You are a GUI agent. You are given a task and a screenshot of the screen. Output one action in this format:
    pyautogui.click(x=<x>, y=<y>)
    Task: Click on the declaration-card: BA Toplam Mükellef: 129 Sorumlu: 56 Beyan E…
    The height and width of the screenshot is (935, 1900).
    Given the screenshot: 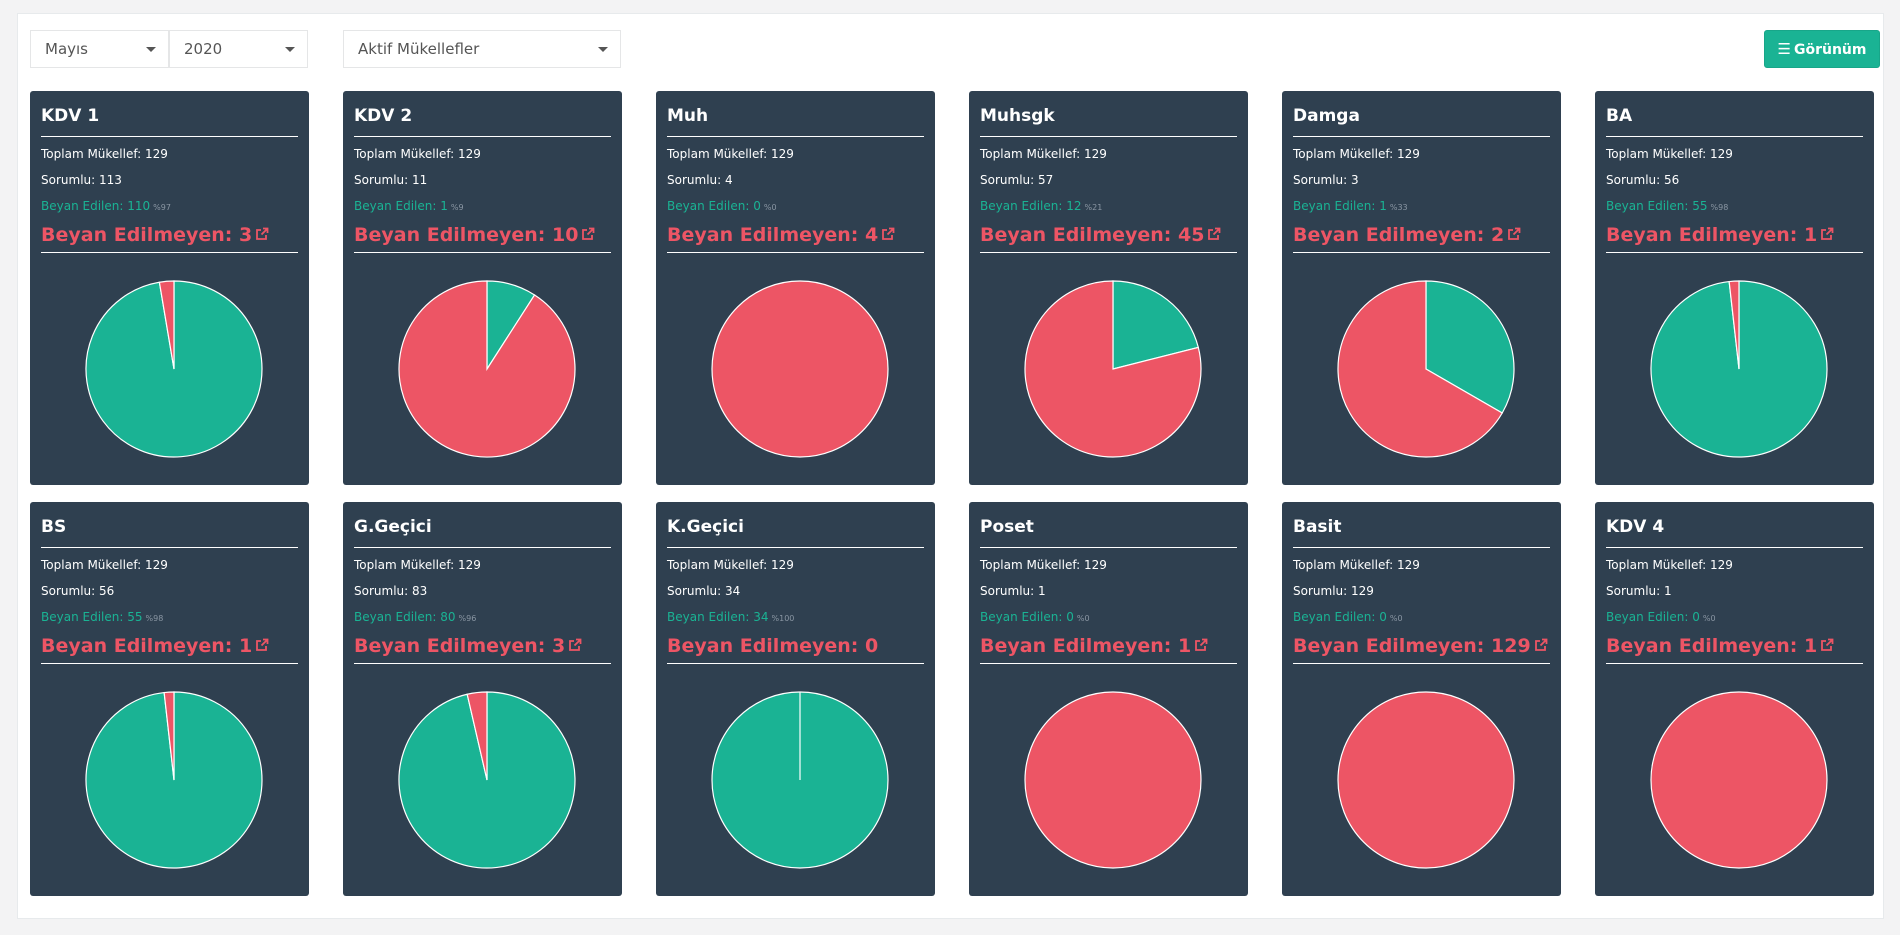 What is the action you would take?
    pyautogui.click(x=1734, y=288)
    